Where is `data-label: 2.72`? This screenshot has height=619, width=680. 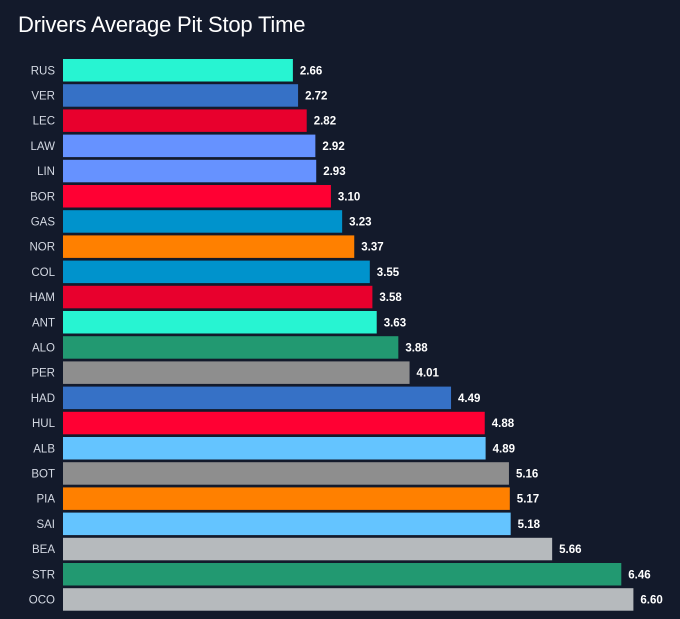
data-label: 2.72 is located at coordinates (316, 96).